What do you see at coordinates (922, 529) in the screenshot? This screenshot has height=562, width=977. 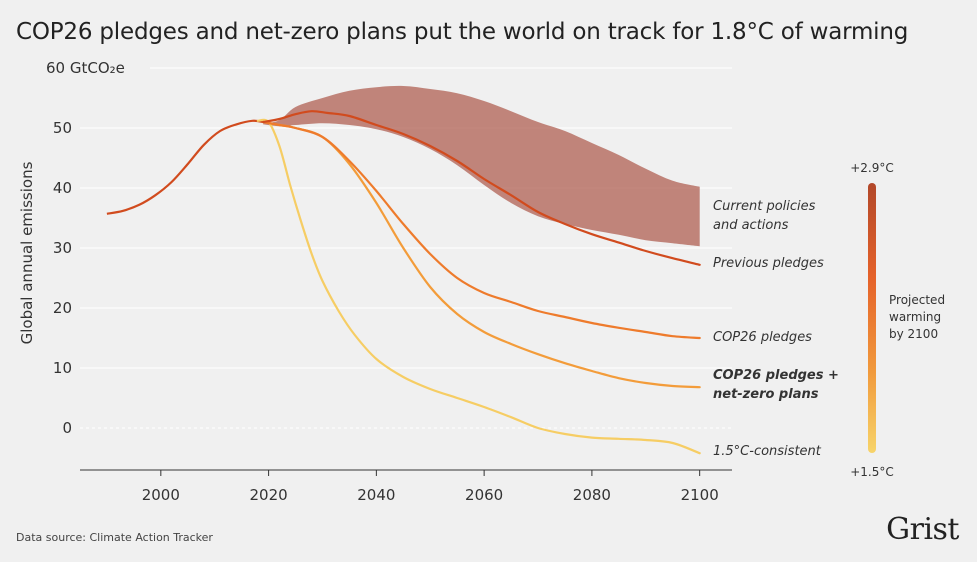 I see `grist-logo: Grist` at bounding box center [922, 529].